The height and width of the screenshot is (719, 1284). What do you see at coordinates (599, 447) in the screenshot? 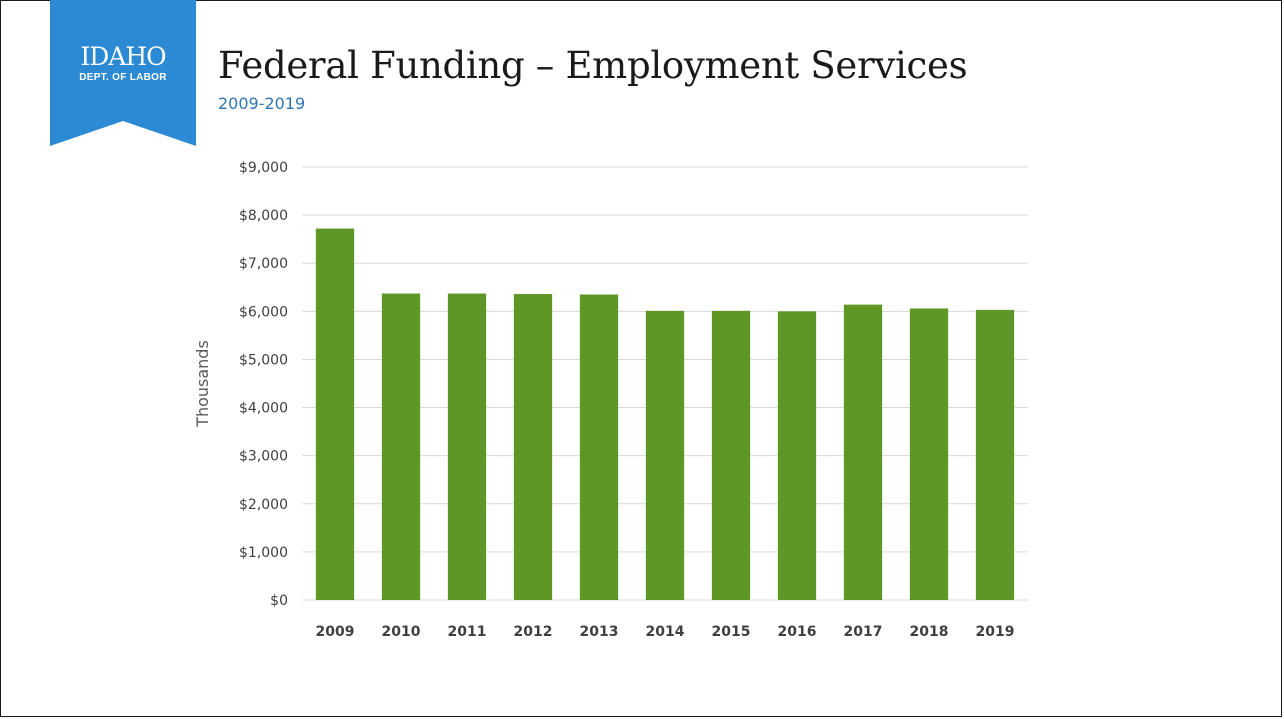
I see `bar-2013` at bounding box center [599, 447].